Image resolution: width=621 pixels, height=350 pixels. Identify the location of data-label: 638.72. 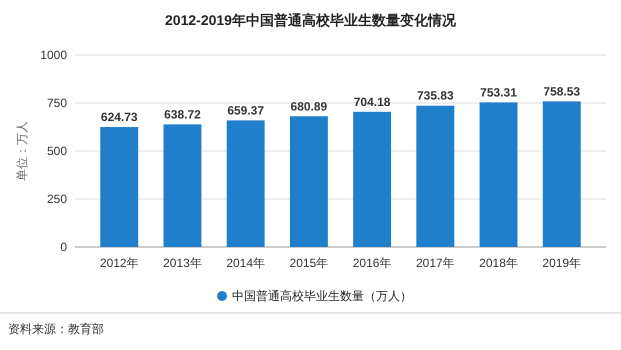
(183, 114).